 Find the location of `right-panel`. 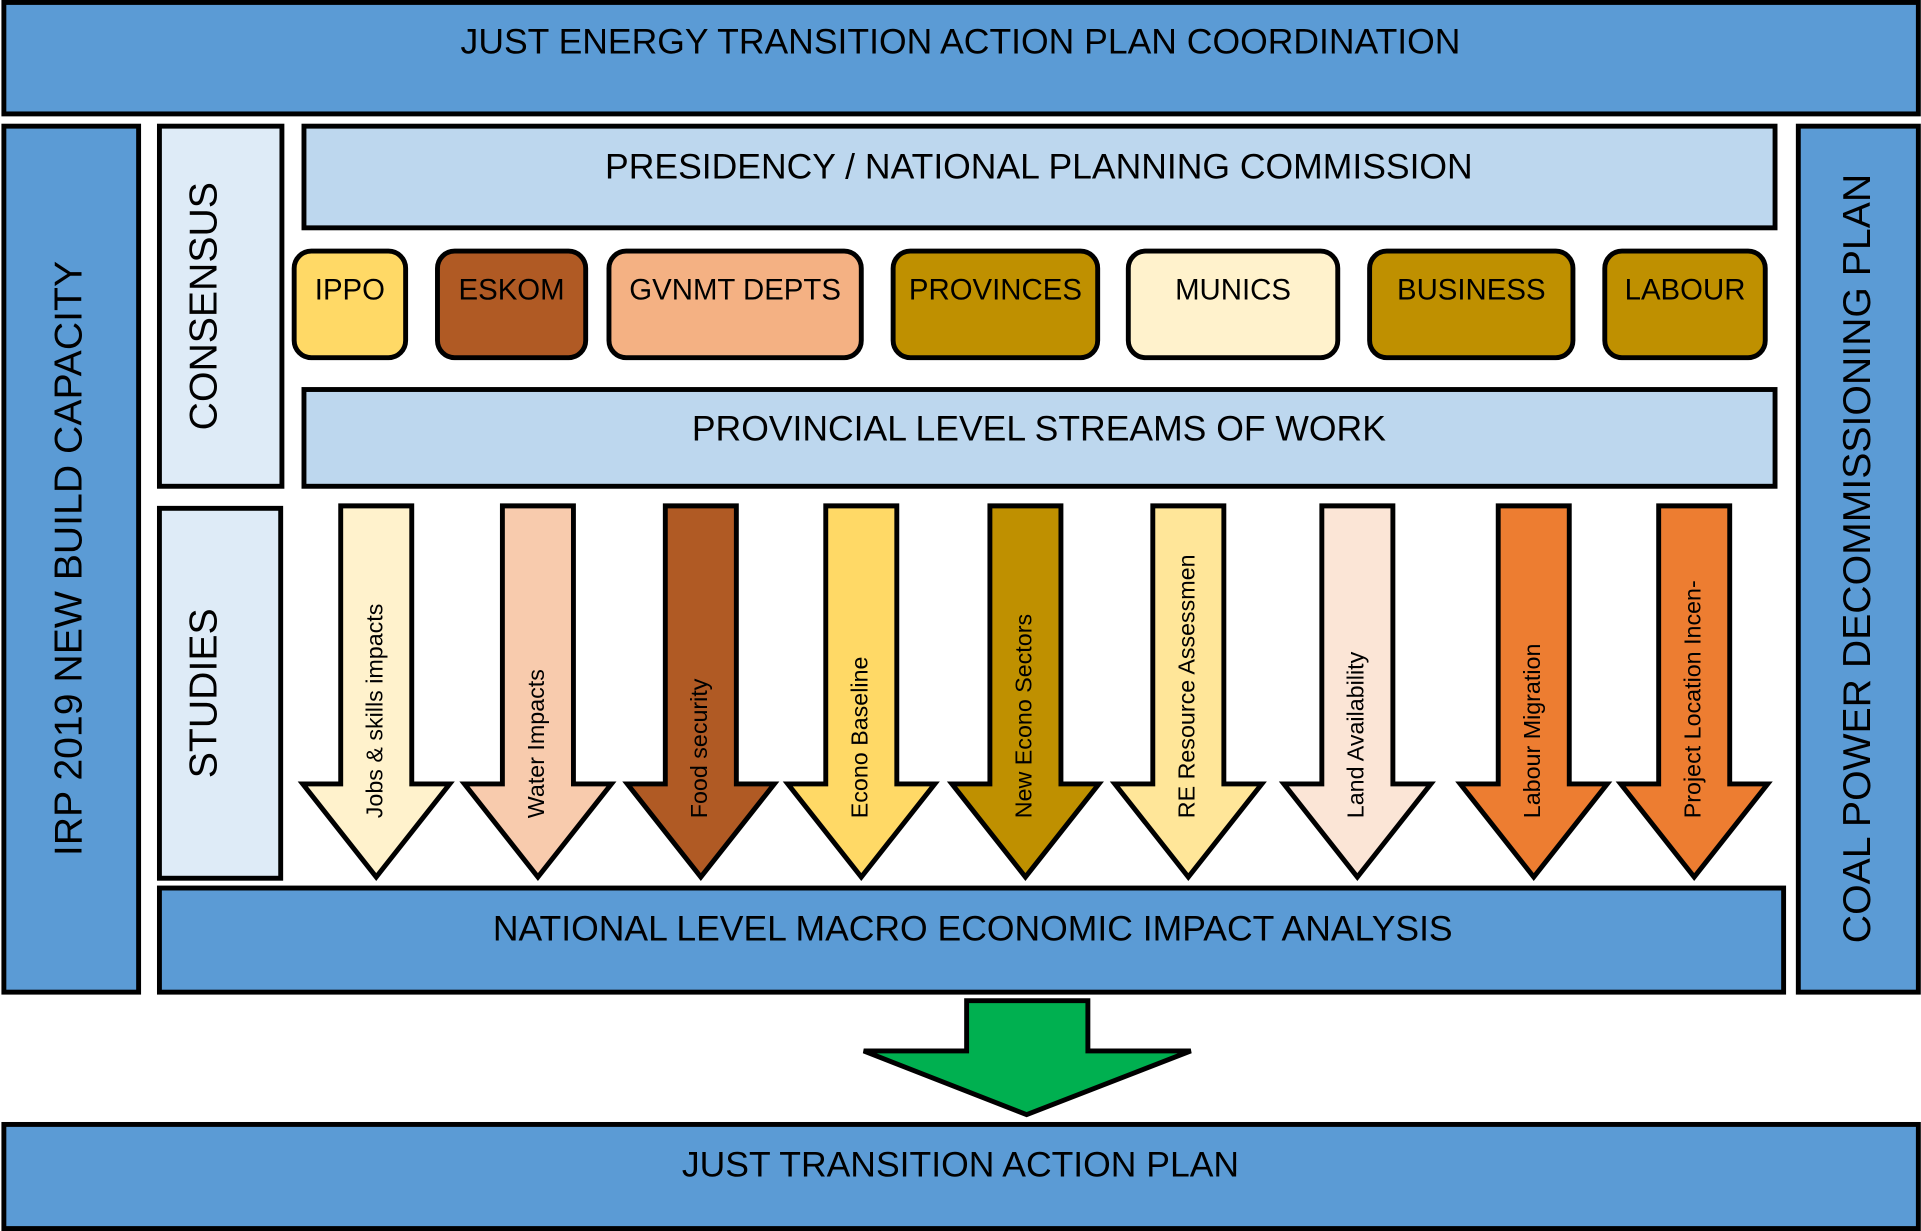

right-panel is located at coordinates (1858, 559).